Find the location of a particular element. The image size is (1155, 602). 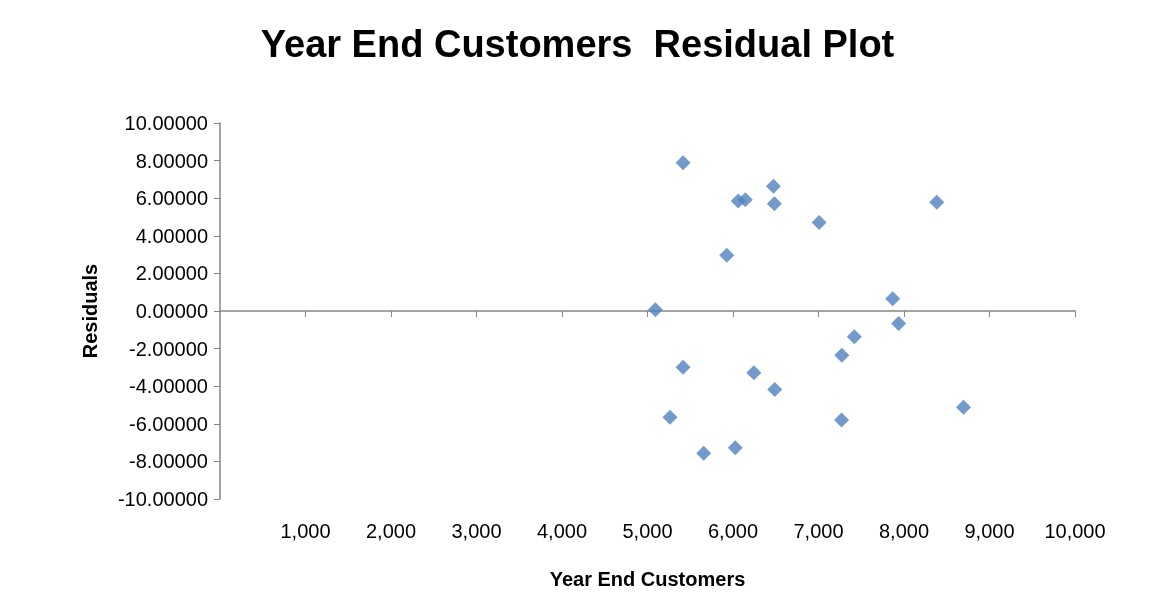

x-tick-label: 8,000 is located at coordinates (904, 531).